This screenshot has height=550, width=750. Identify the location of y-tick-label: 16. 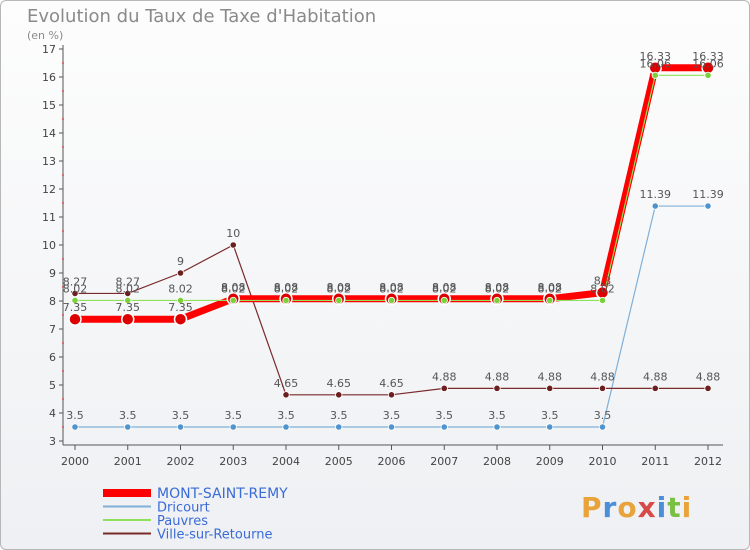
(49, 77).